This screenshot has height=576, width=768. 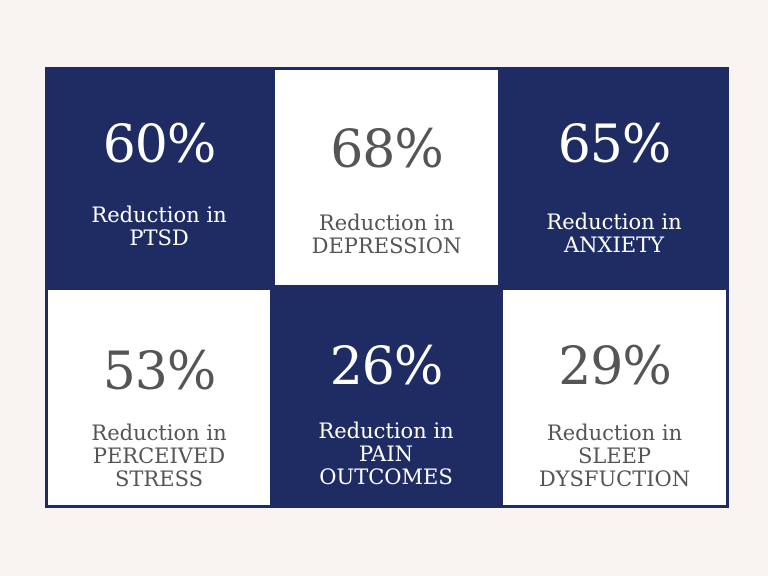 What do you see at coordinates (614, 145) in the screenshot?
I see `stat-percentage: 65%` at bounding box center [614, 145].